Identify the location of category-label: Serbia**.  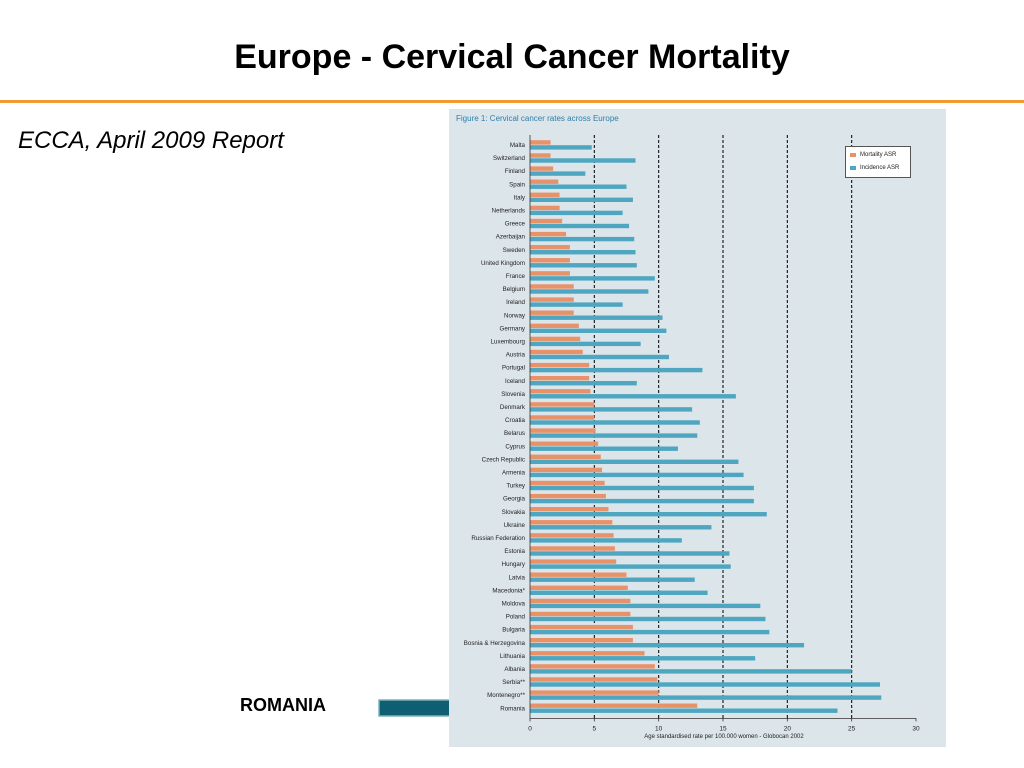
(513, 682).